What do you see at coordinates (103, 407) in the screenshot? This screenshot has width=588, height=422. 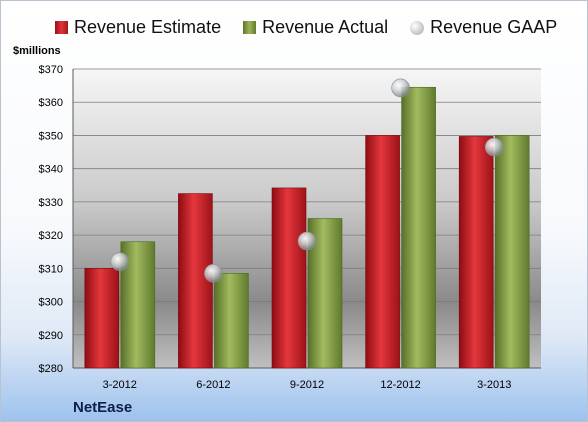 I see `company-name: NetEase` at bounding box center [103, 407].